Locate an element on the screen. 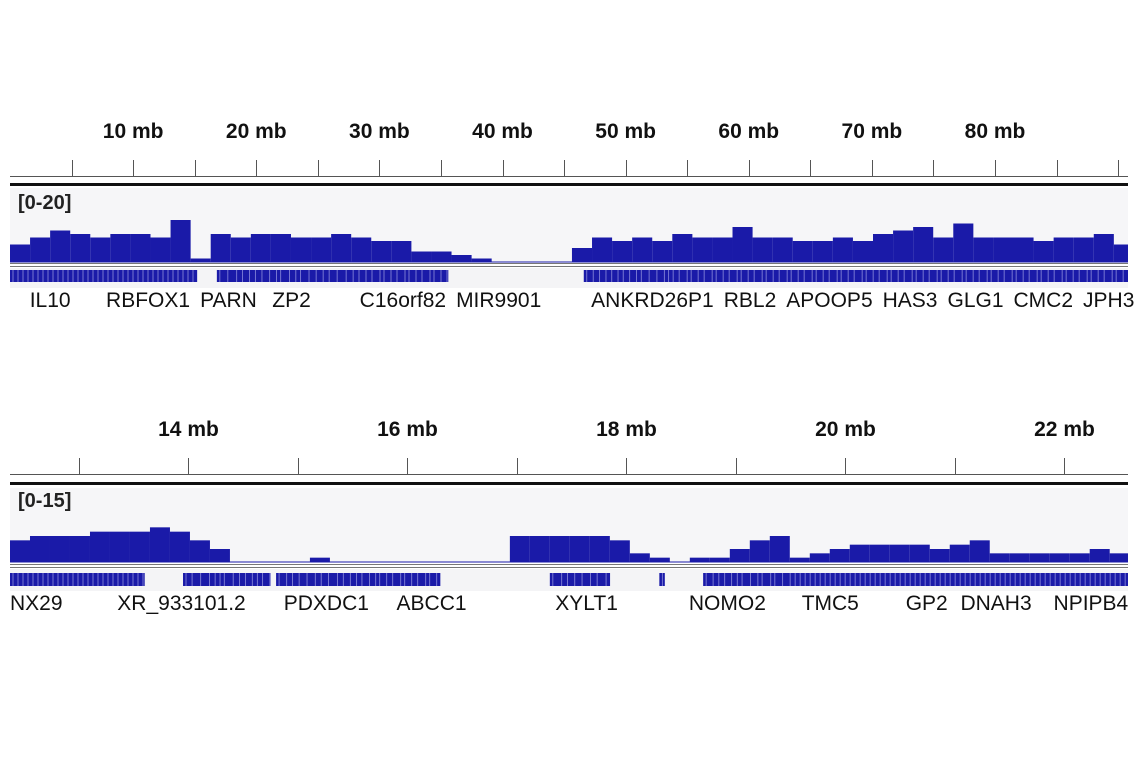 This screenshot has height=768, width=1141. gene-label: CMC2 is located at coordinates (1043, 300).